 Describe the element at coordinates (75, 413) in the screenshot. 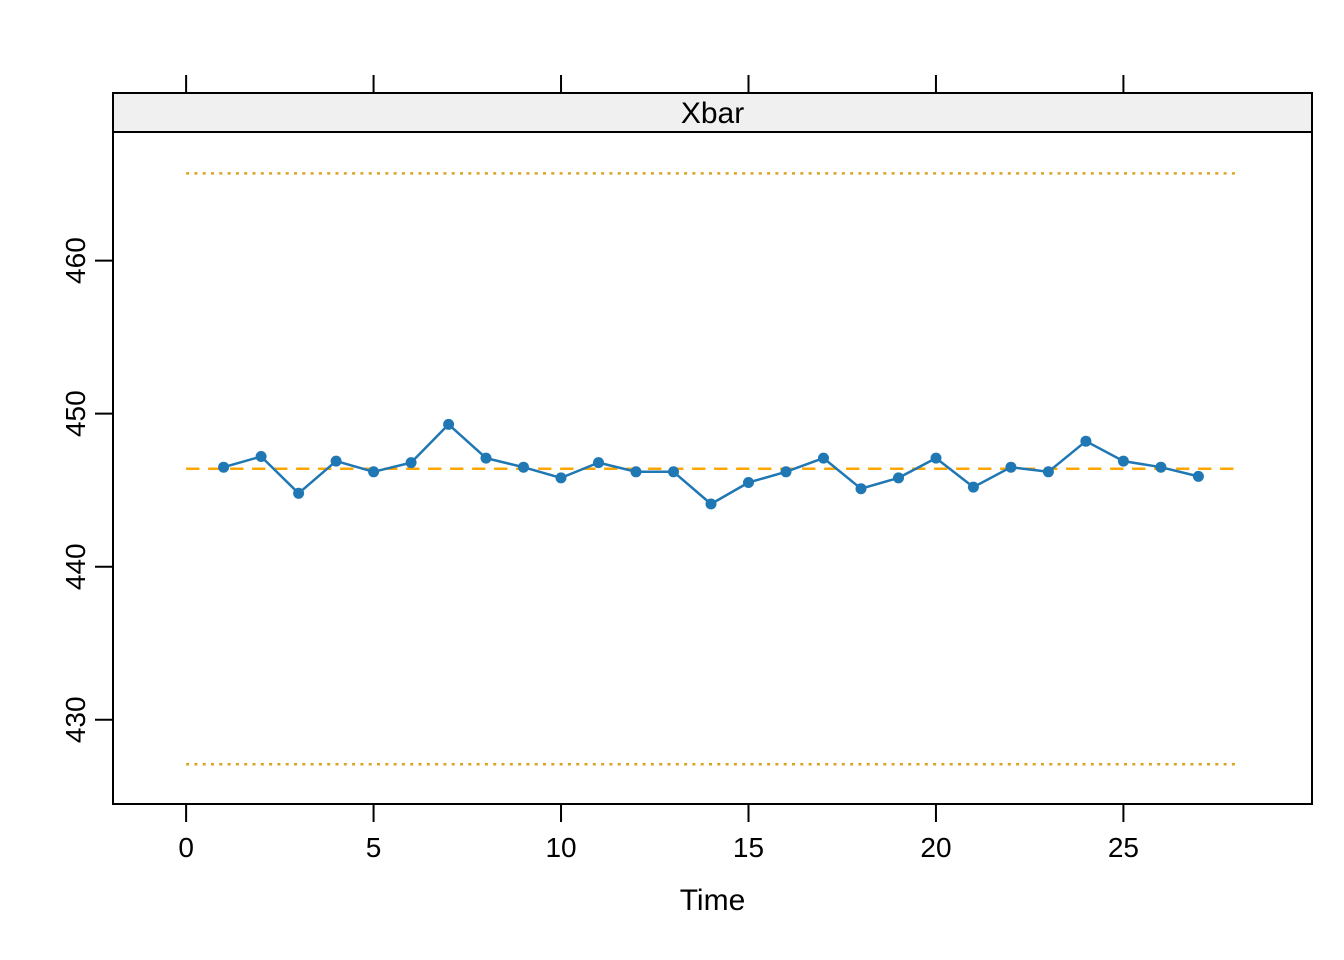

I see `y-axis-tick-label: 450` at that location.